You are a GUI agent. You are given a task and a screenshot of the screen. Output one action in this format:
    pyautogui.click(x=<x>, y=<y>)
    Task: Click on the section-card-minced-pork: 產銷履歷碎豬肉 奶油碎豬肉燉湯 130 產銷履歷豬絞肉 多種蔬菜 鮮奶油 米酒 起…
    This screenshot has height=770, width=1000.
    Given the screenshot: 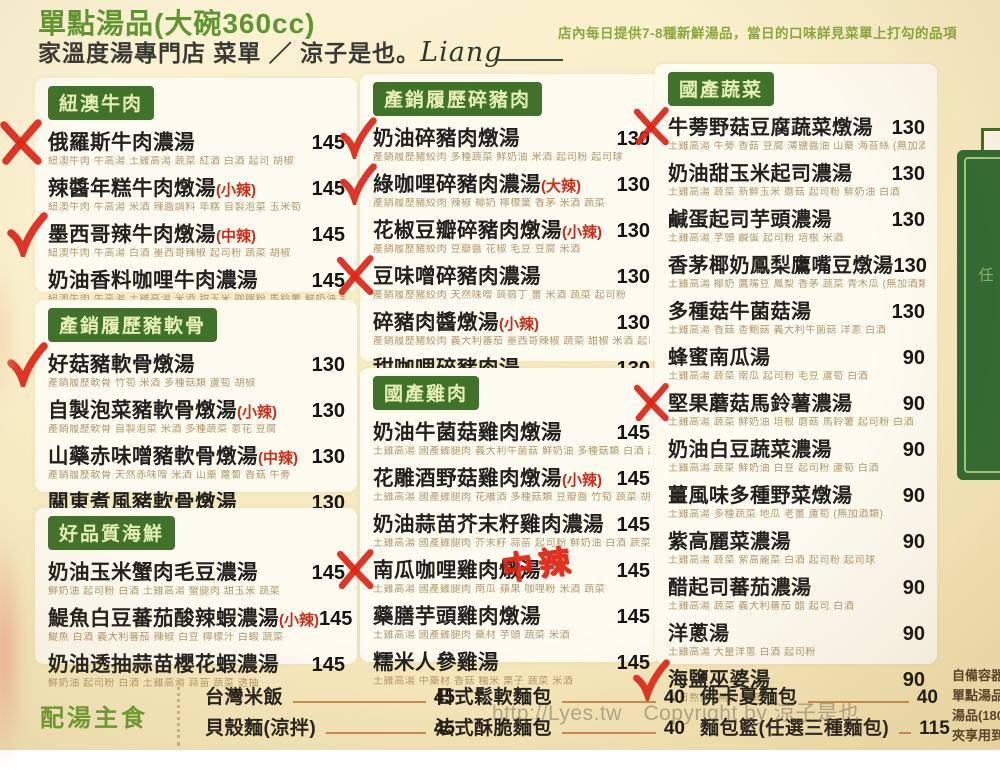 What is the action you would take?
    pyautogui.click(x=499, y=233)
    